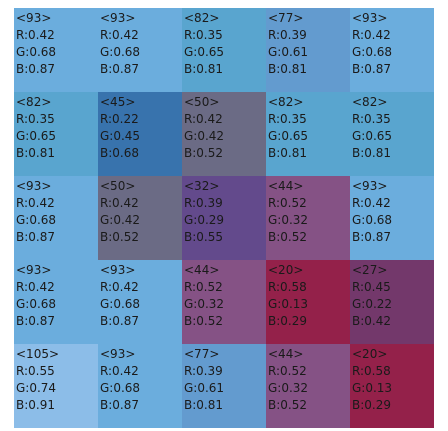 Image resolution: width=448 pixels, height=431 pixels. Describe the element at coordinates (371, 321) in the screenshot. I see `cell-blue-value: B:0.42` at that location.